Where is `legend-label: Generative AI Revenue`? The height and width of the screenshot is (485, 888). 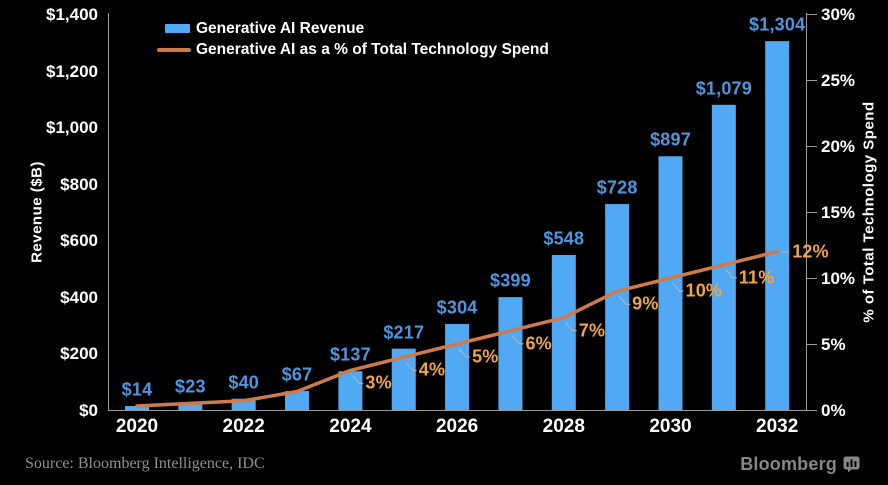 legend-label: Generative AI Revenue is located at coordinates (280, 28).